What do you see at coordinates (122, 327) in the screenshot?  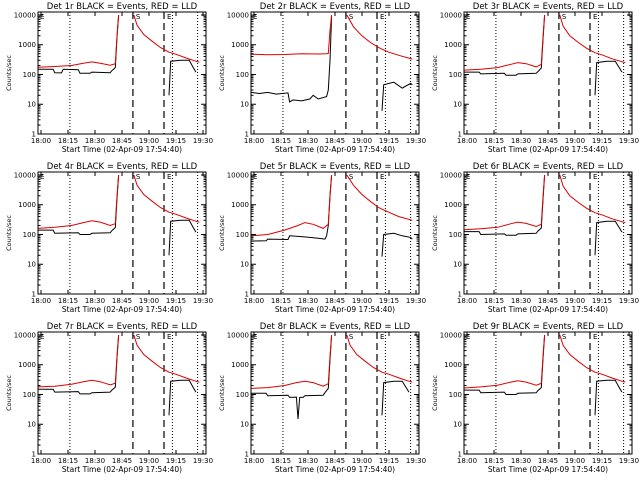 I see `panel-title: Det 7r BLACK = Events, RED = LLD` at bounding box center [122, 327].